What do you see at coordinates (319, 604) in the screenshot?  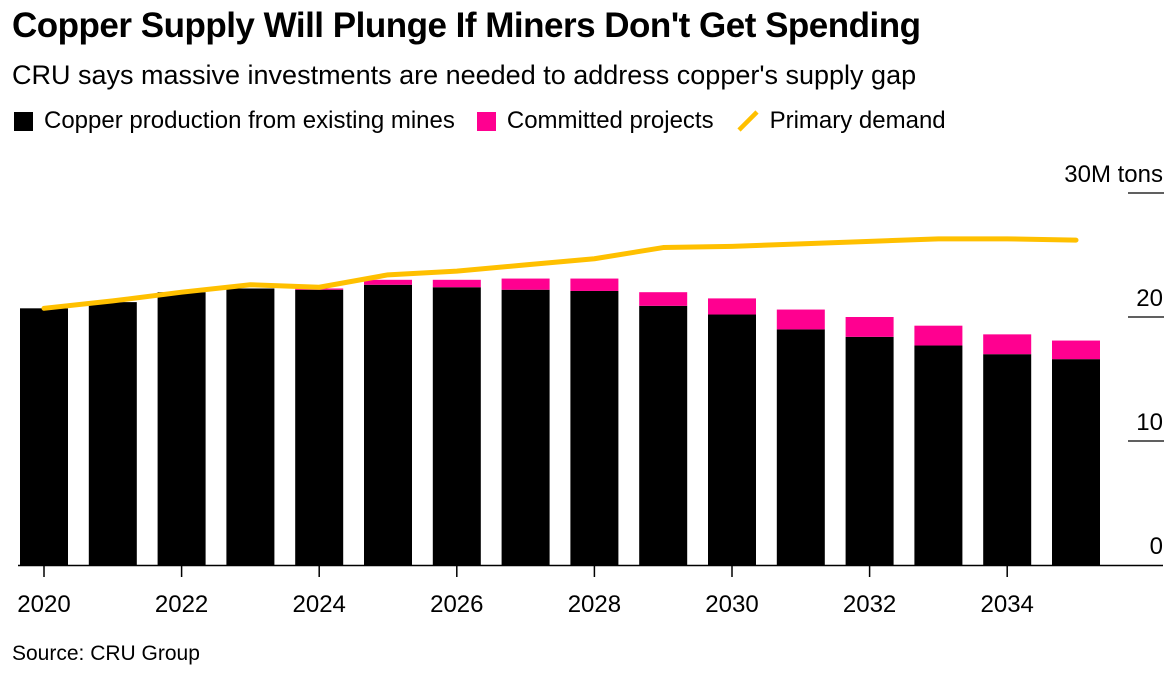 I see `x-tick-label-2024: 2024` at bounding box center [319, 604].